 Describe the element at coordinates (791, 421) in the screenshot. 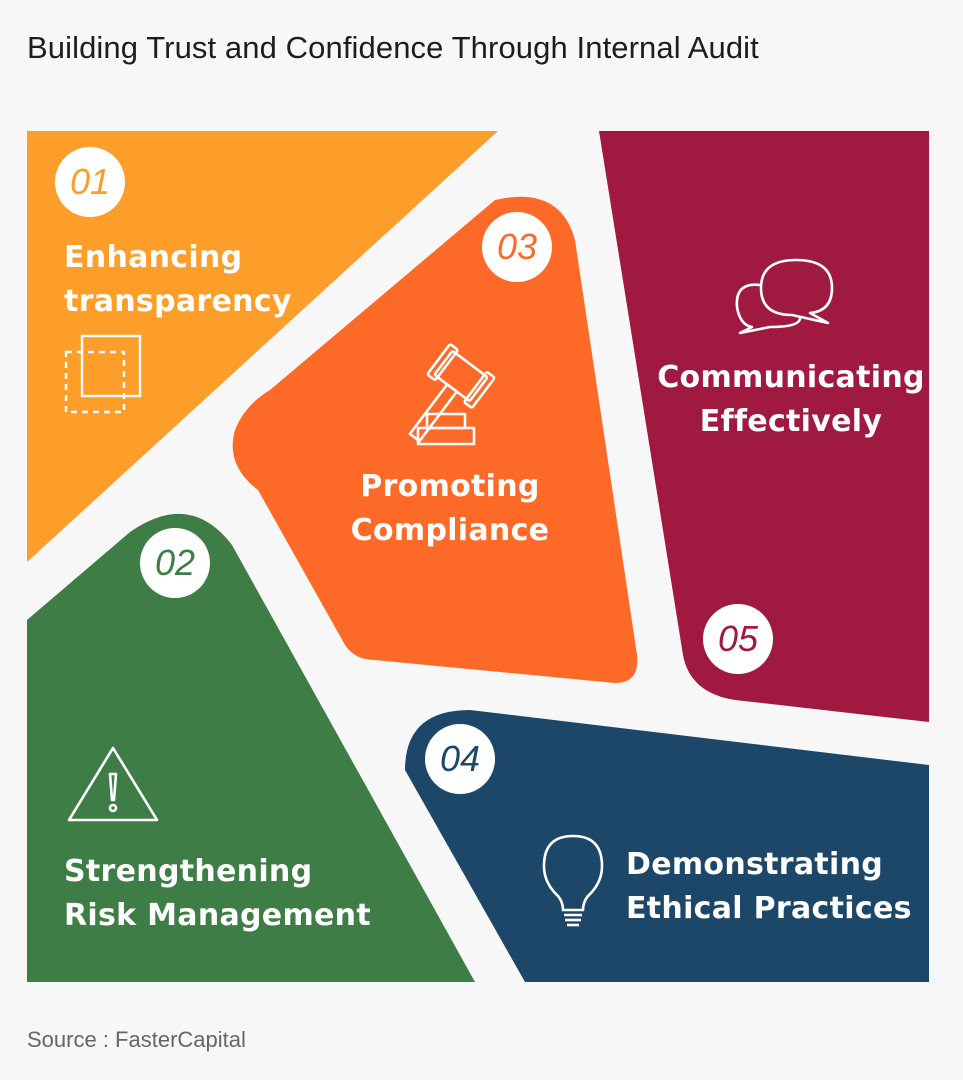

I see `label-05-line2: Effectively` at that location.